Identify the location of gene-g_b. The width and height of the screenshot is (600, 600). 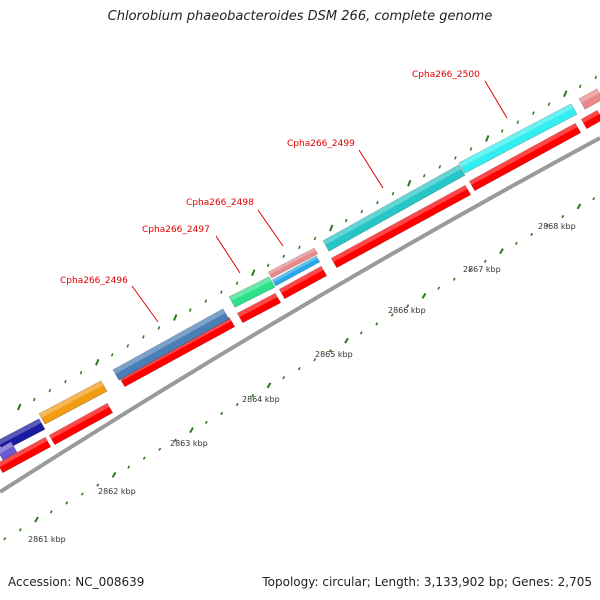
(73, 402).